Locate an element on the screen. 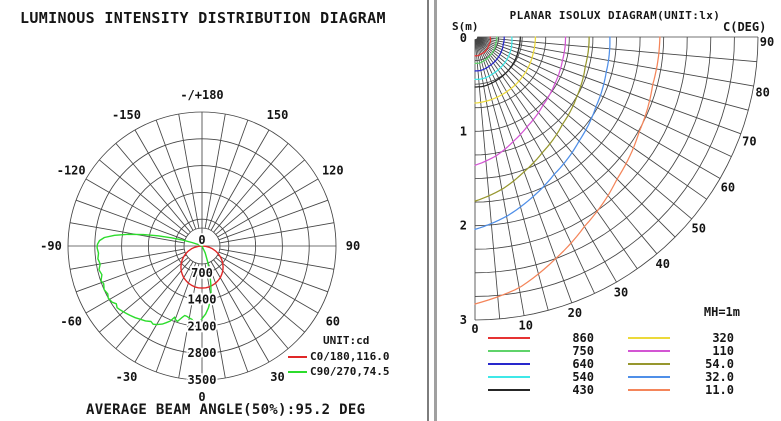 The image size is (781, 421). isolux-legend-item: 430 is located at coordinates (541, 389).